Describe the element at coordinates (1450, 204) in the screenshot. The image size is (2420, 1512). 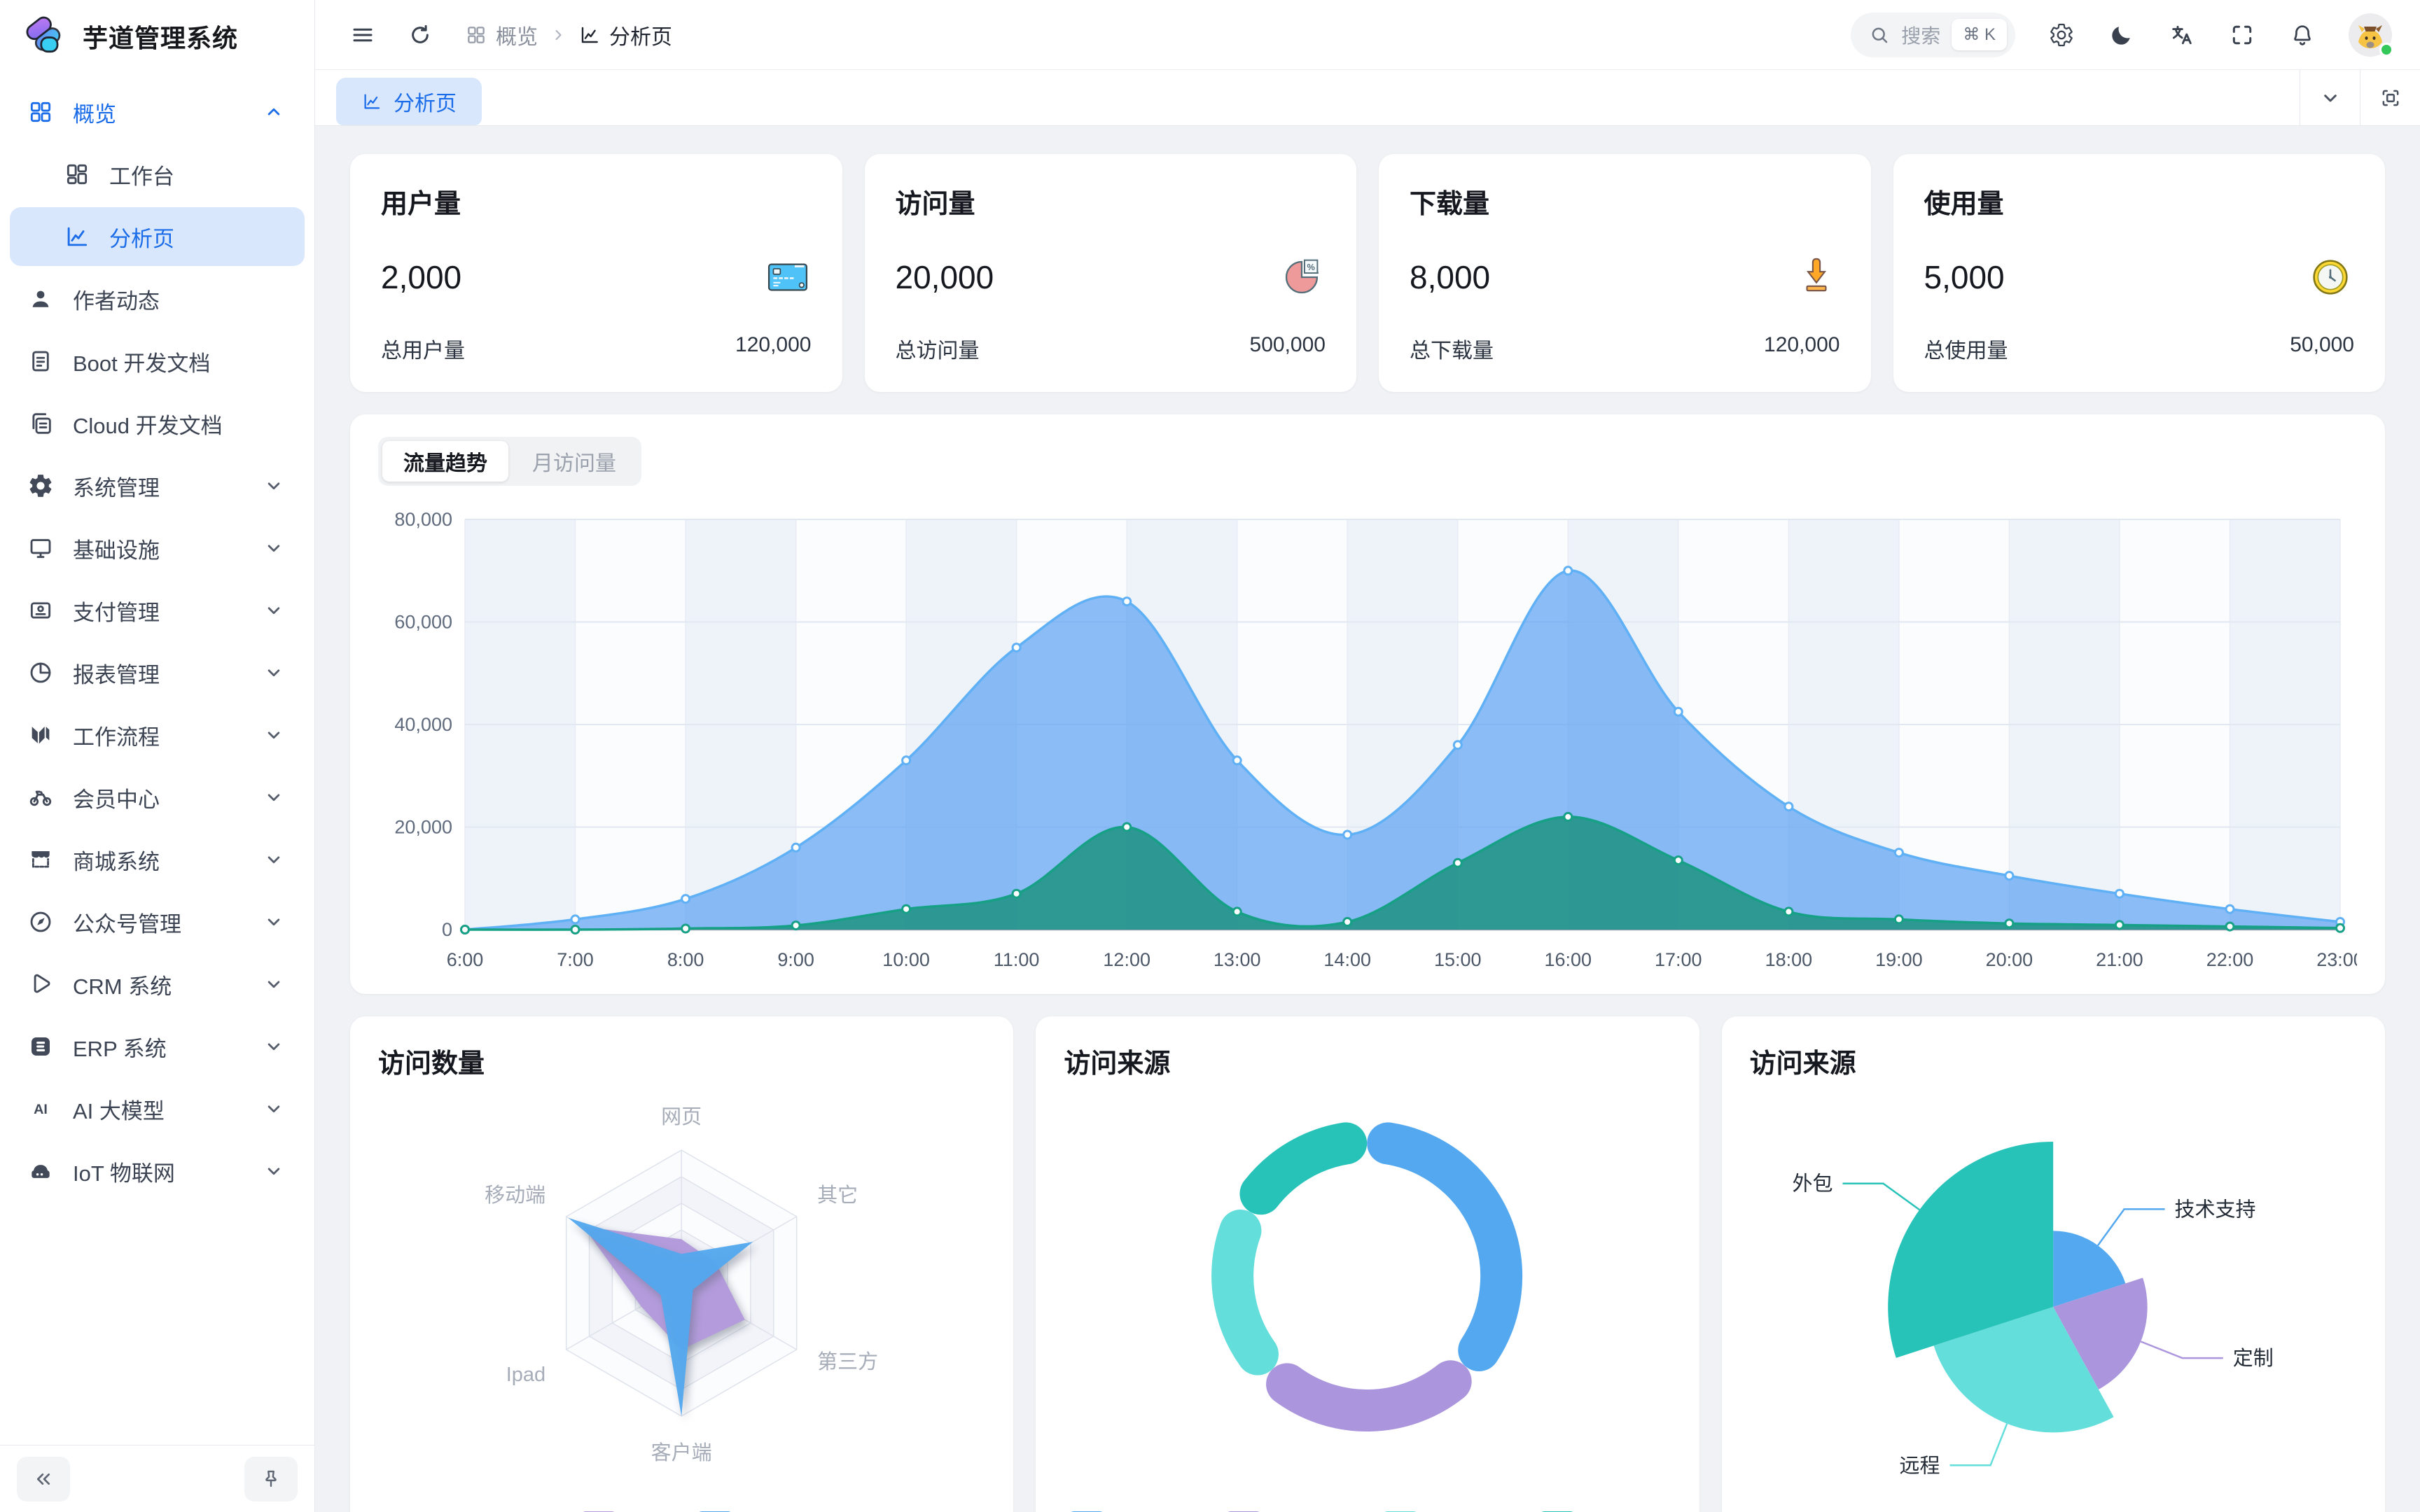
I see `stat-title: 下载量` at that location.